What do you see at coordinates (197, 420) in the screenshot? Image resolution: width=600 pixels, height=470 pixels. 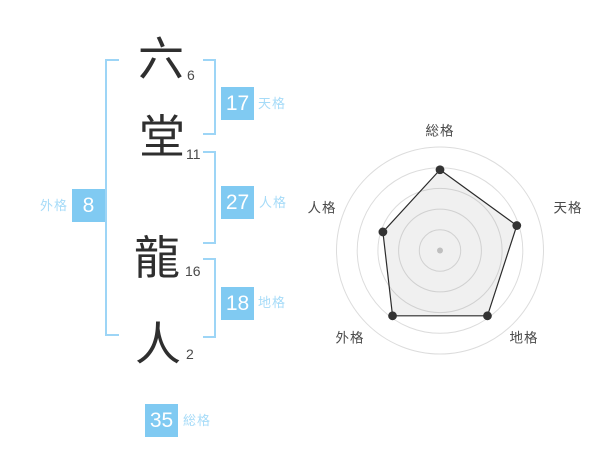 I see `soukaku-label: 総格` at bounding box center [197, 420].